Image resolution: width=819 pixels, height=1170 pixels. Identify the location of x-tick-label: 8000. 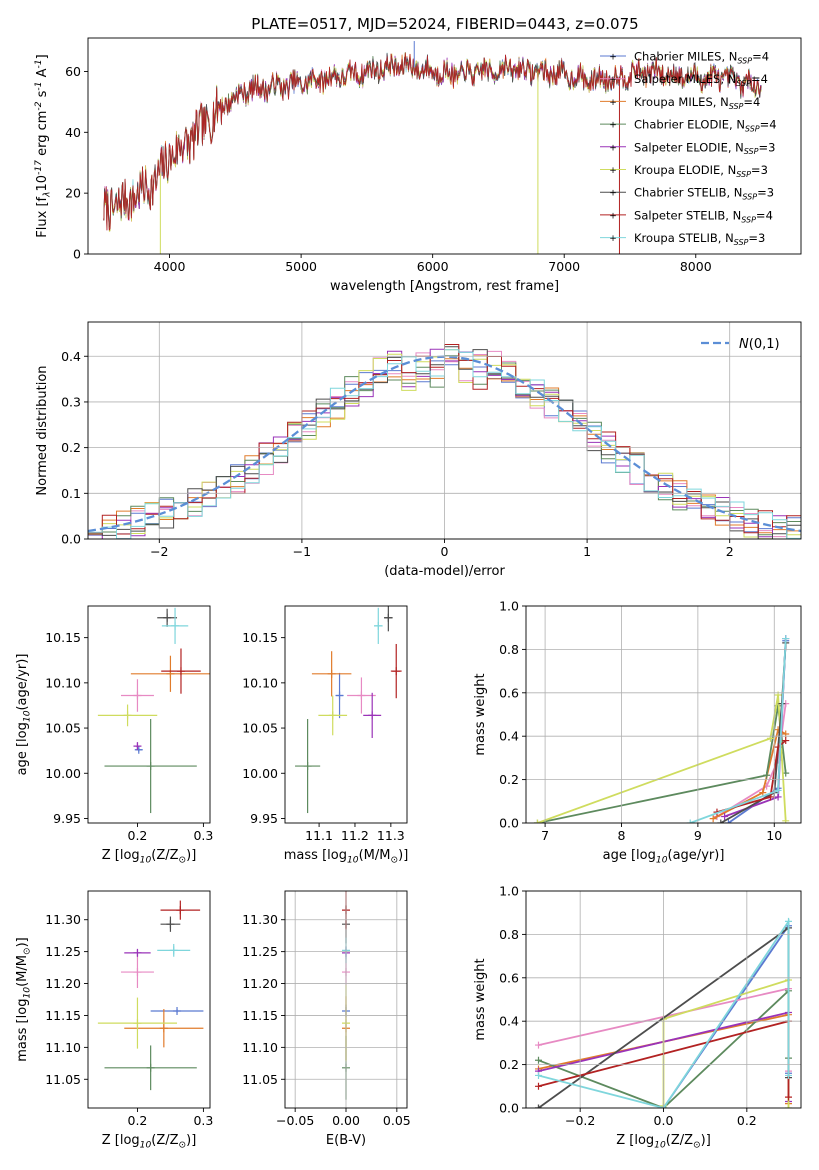
(696, 266).